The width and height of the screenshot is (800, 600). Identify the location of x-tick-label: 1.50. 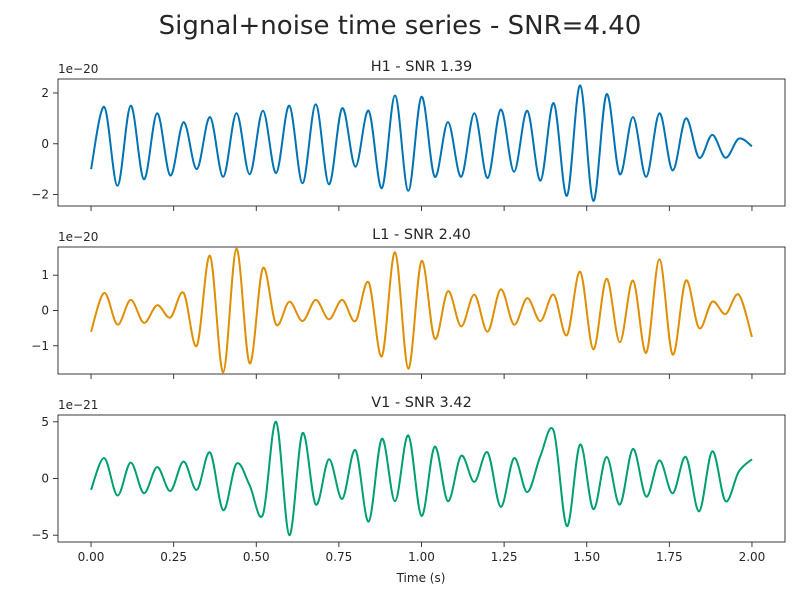
(586, 557).